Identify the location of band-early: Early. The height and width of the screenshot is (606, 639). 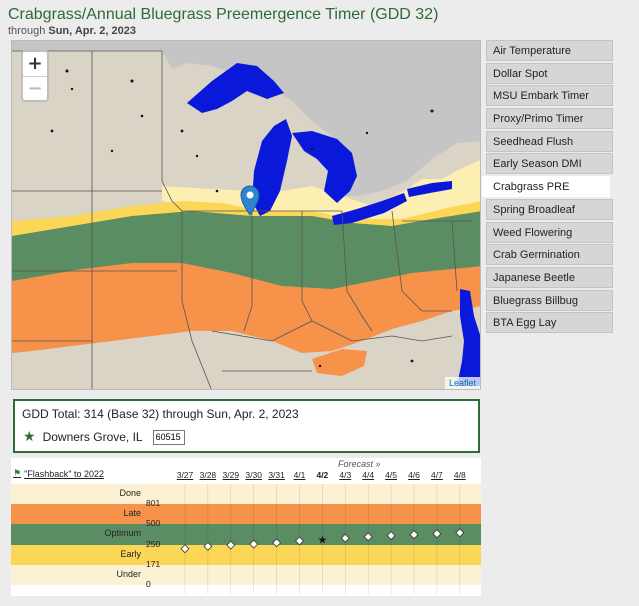
(246, 554).